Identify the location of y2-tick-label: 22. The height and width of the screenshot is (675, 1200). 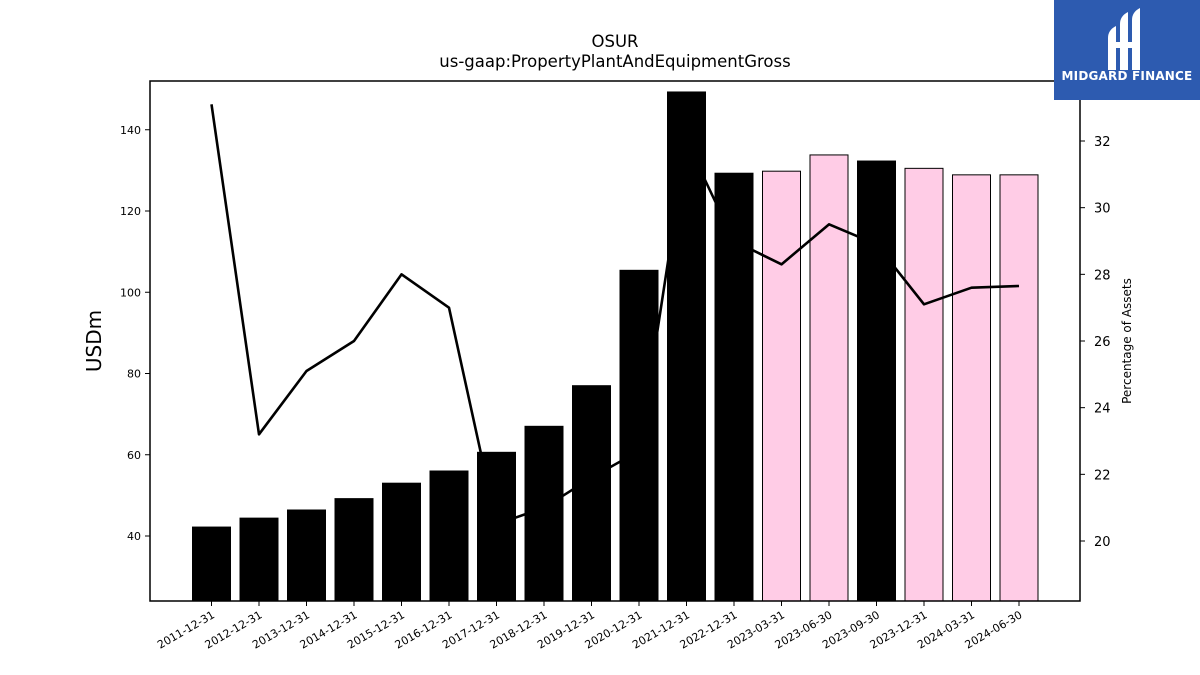
(1102, 475).